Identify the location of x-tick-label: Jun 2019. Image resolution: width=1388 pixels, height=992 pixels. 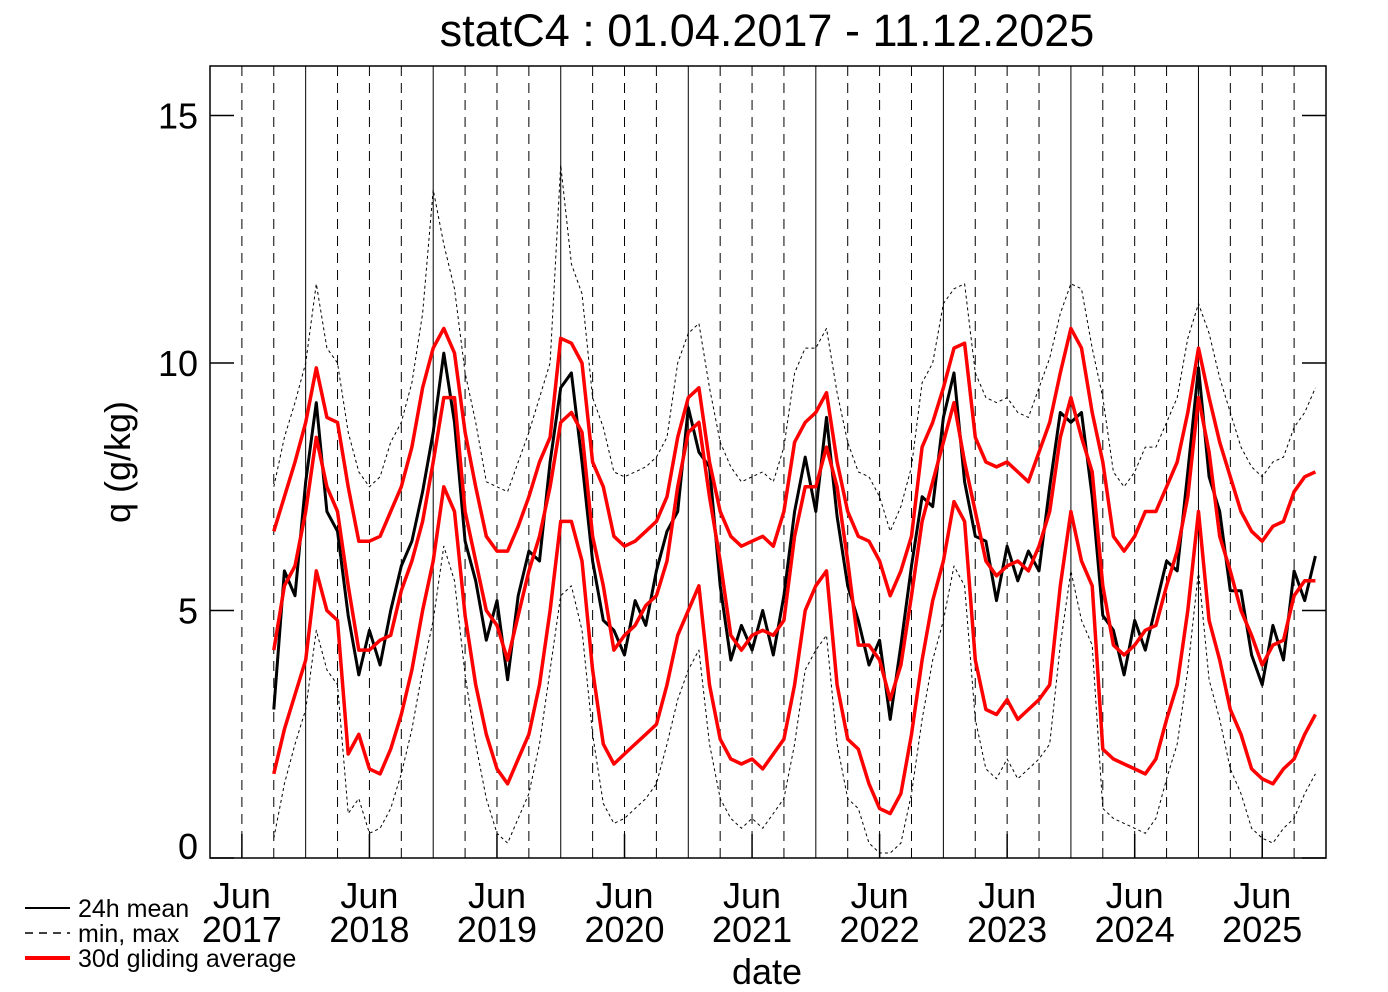
(497, 912).